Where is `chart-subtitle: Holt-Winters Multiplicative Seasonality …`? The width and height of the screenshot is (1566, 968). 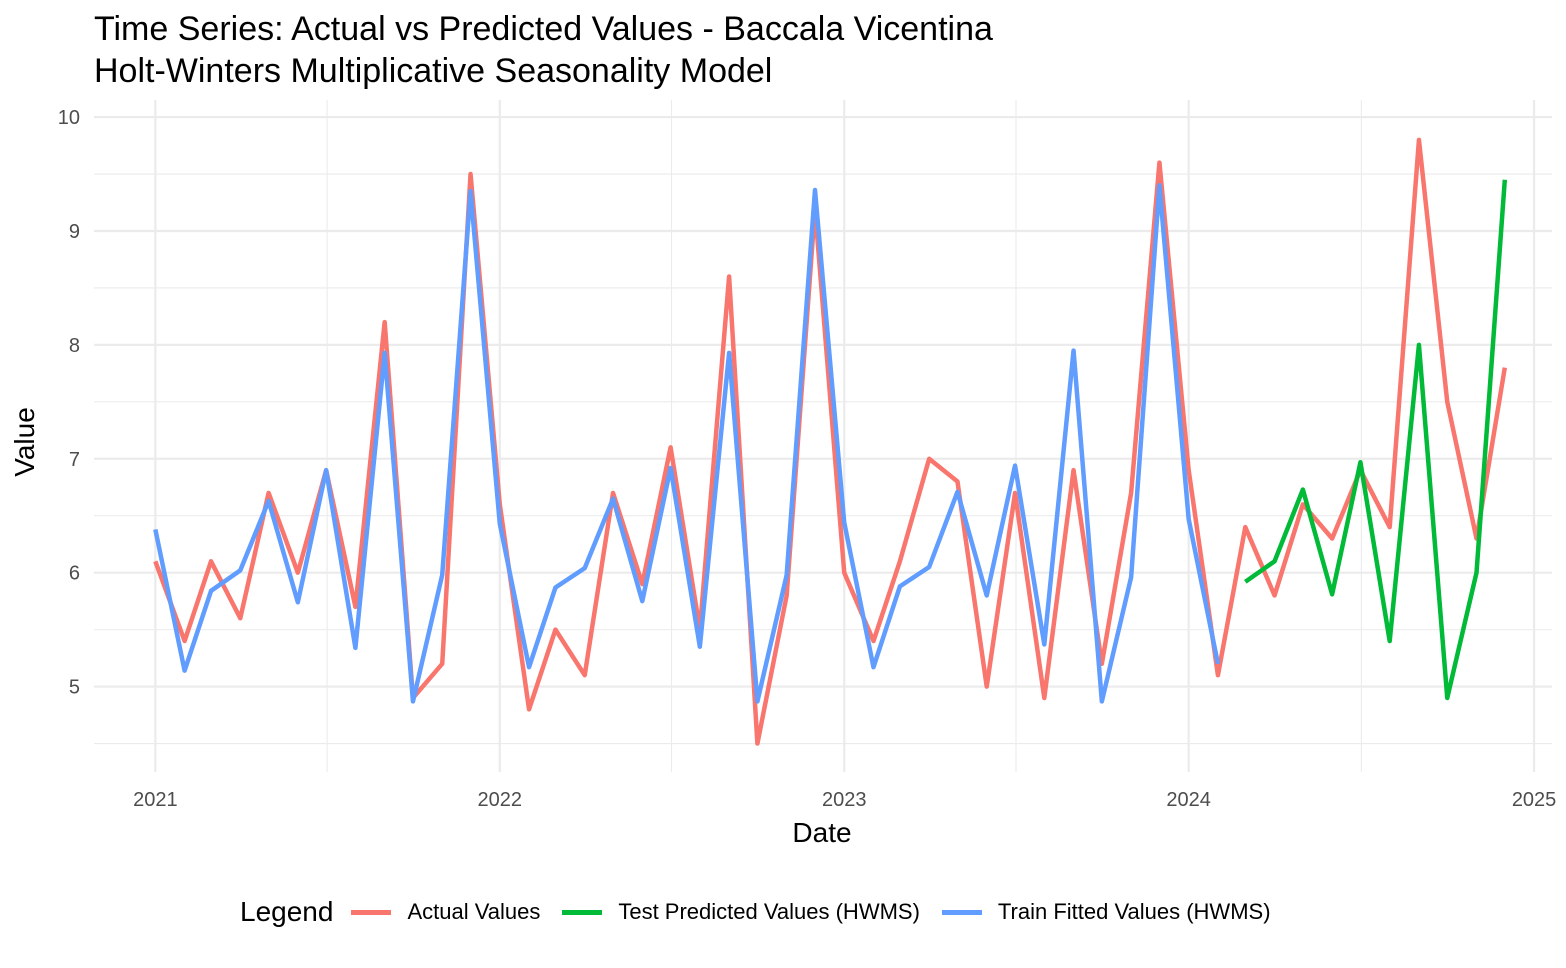
chart-subtitle: Holt-Winters Multiplicative Seasonality … is located at coordinates (433, 71).